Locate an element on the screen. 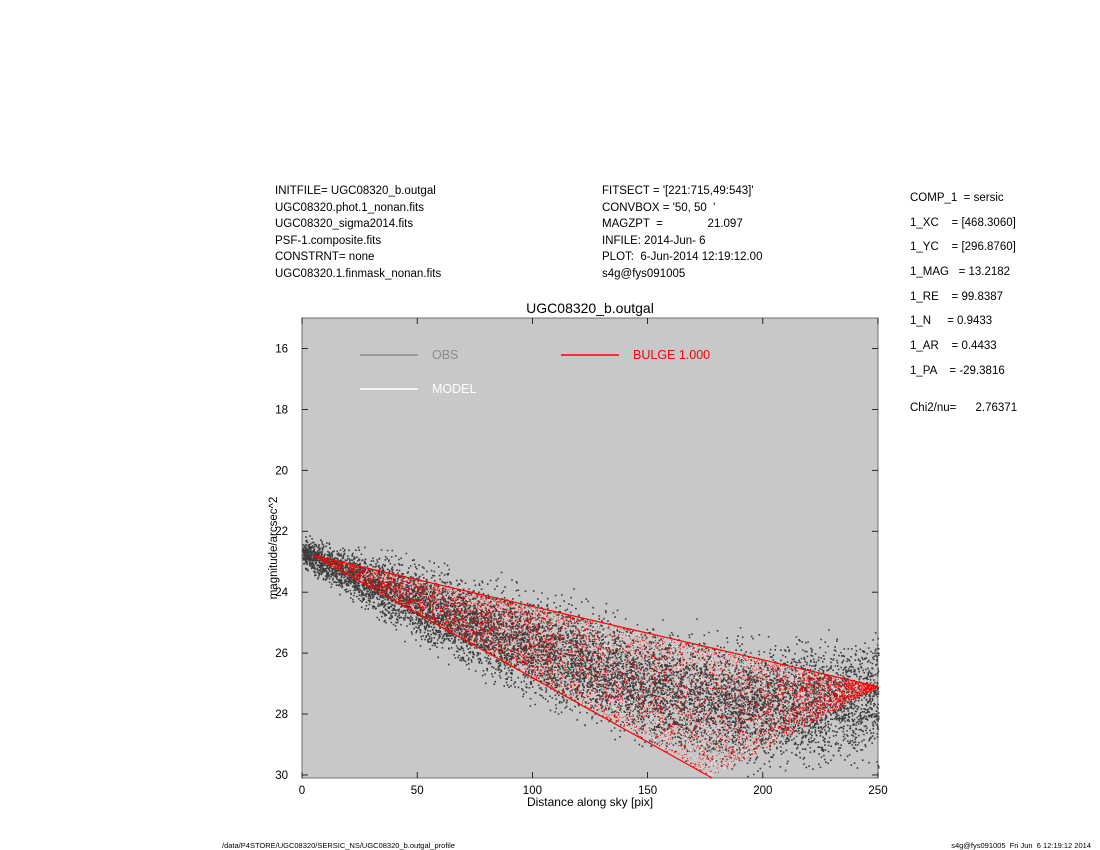 The width and height of the screenshot is (1100, 850). param-yc: 1_YC = [296.8760] is located at coordinates (963, 247).